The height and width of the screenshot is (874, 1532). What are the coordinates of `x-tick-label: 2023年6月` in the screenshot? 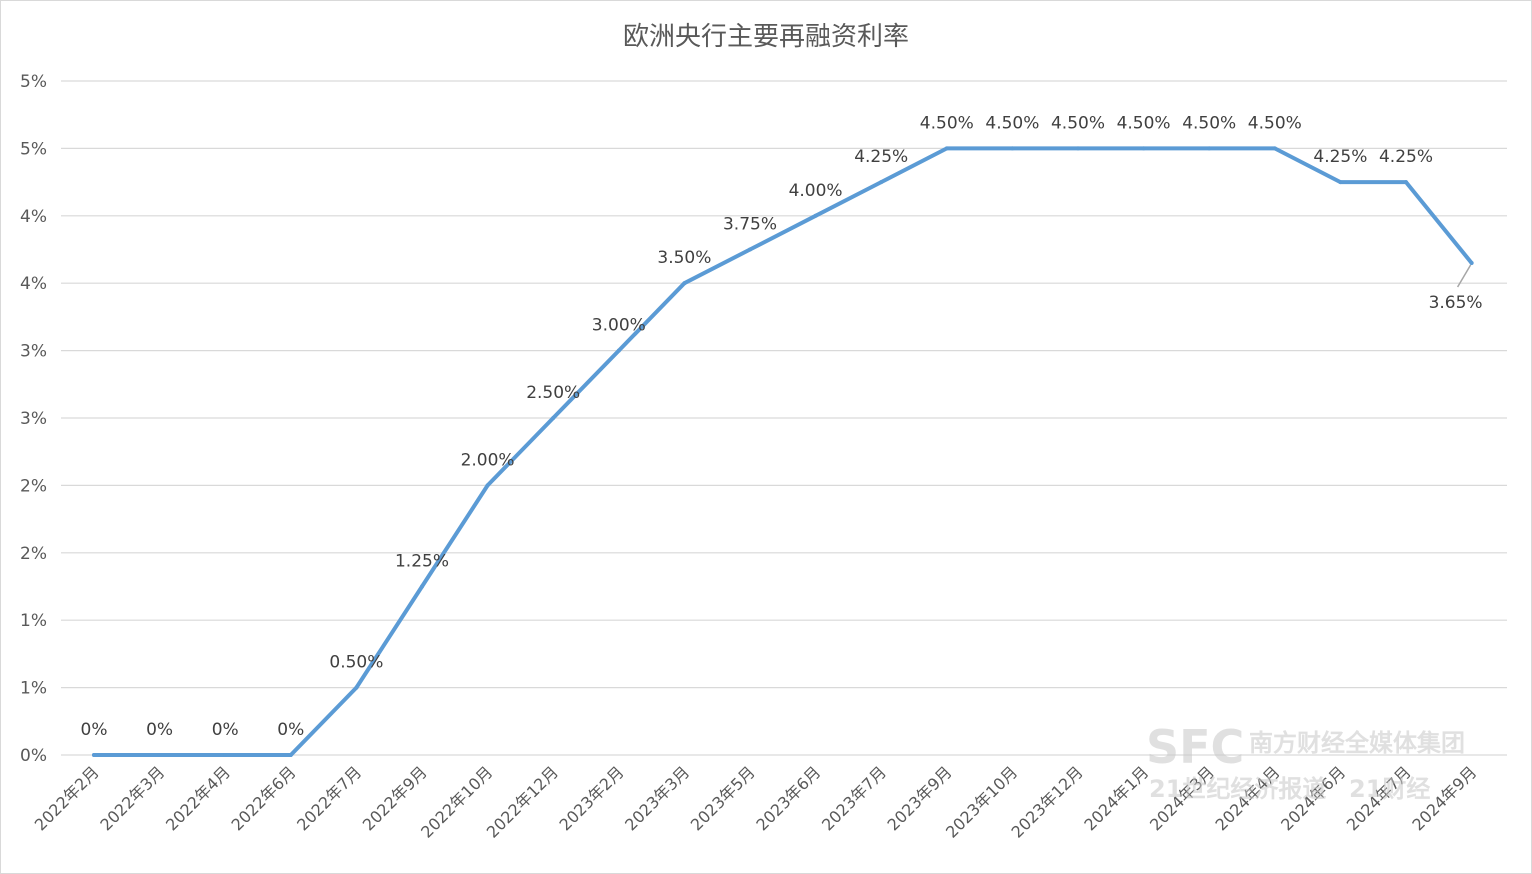 It's located at (788, 798).